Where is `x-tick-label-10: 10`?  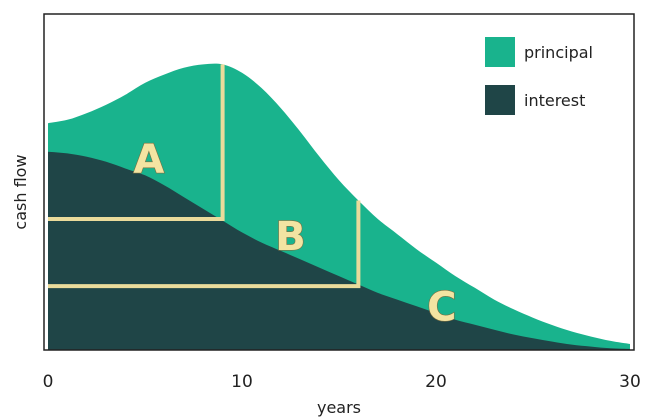
x-tick-label-10: 10 is located at coordinates (242, 382).